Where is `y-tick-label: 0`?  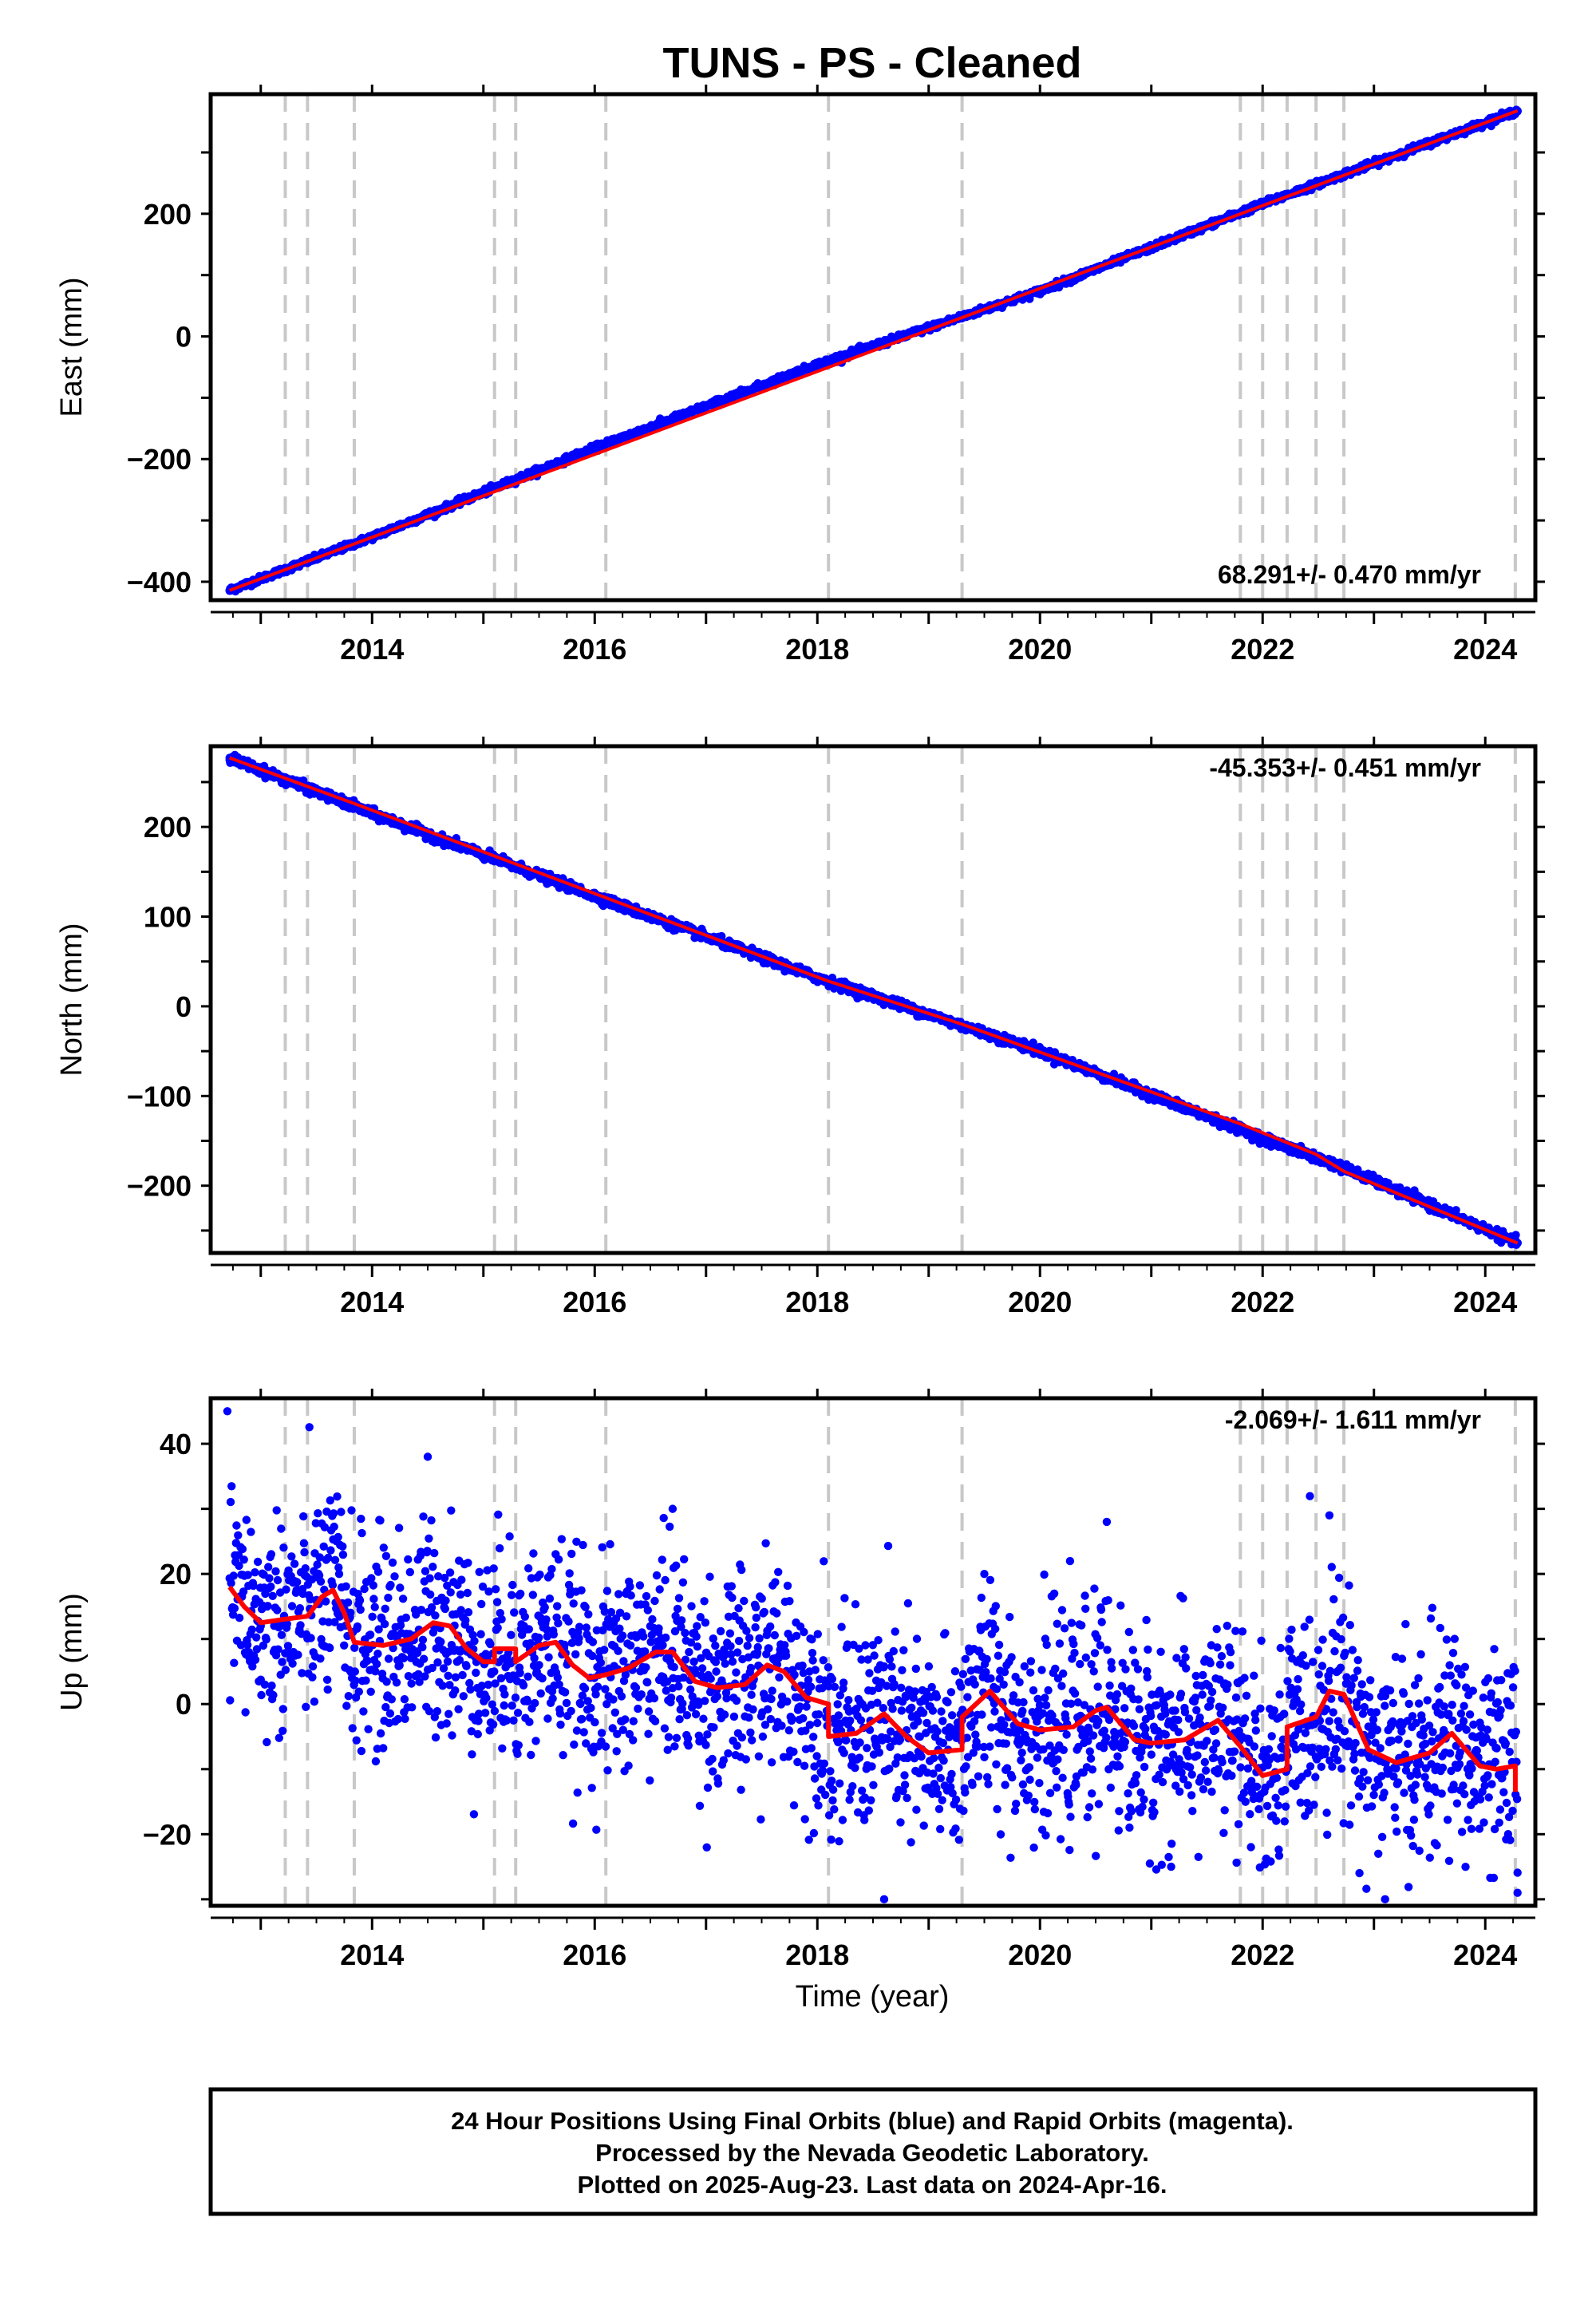 y-tick-label: 0 is located at coordinates (184, 337).